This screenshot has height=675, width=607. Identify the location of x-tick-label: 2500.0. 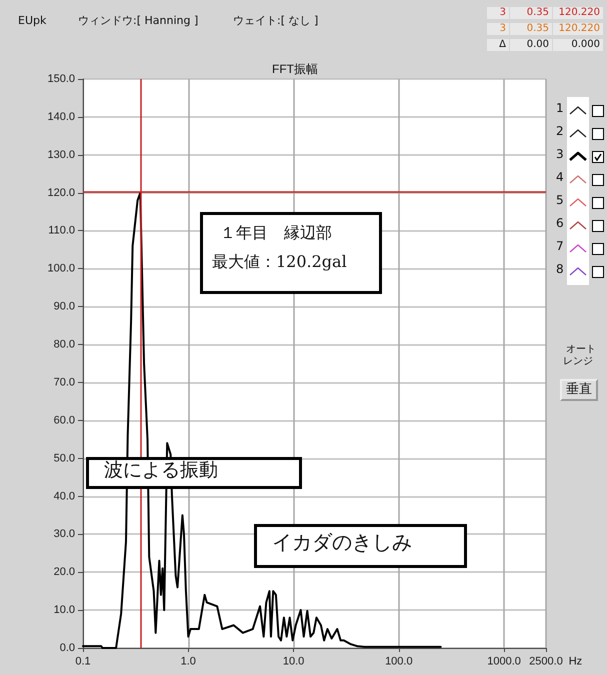
(546, 662).